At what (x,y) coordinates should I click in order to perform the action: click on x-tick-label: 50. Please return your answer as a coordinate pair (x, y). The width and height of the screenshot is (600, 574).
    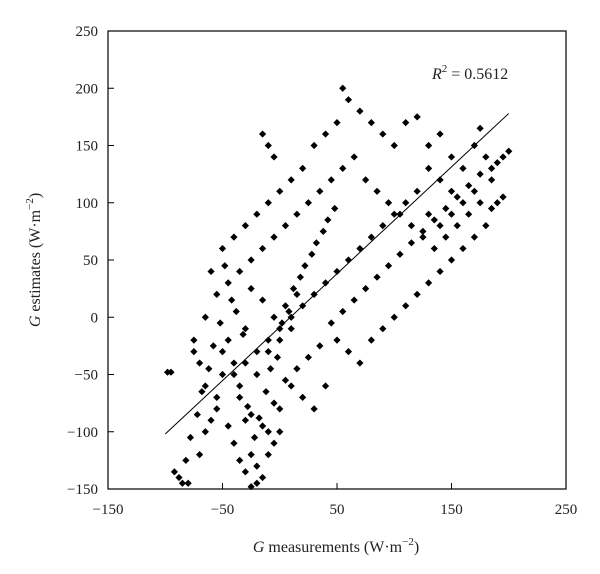
    Looking at the image, I should click on (337, 510).